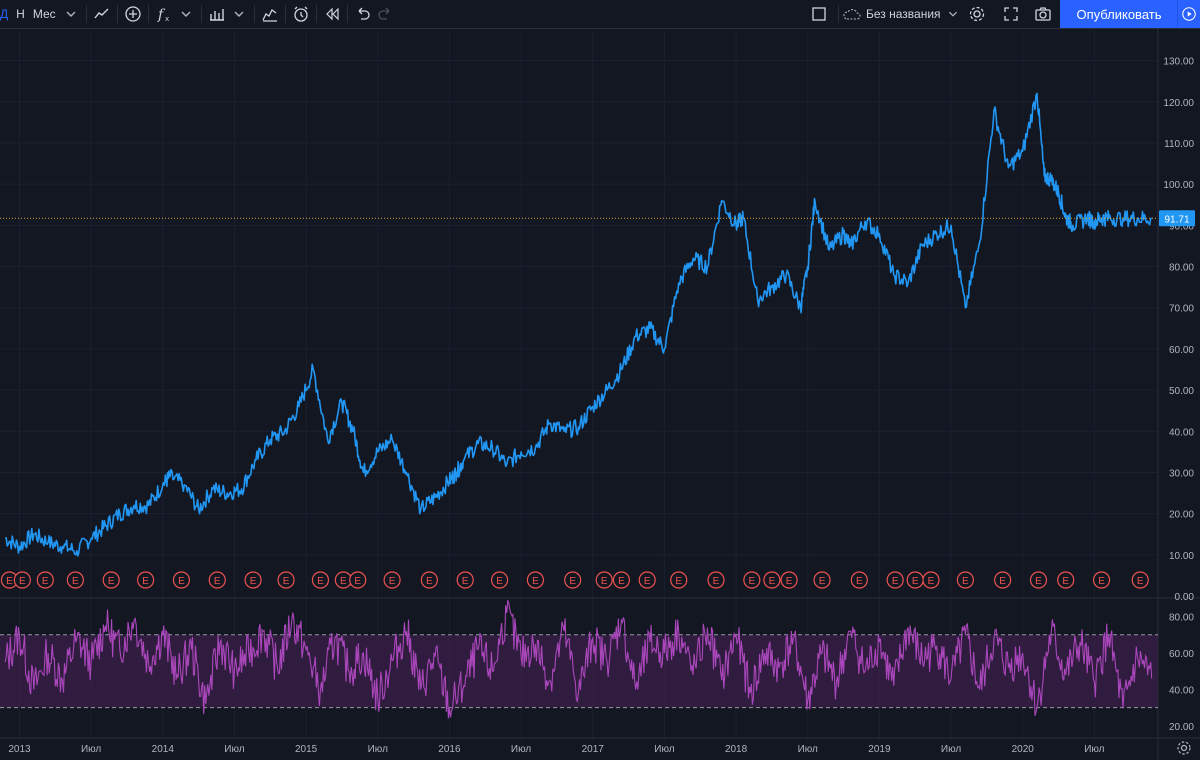  What do you see at coordinates (217, 14) in the screenshot?
I see `bars-icon` at bounding box center [217, 14].